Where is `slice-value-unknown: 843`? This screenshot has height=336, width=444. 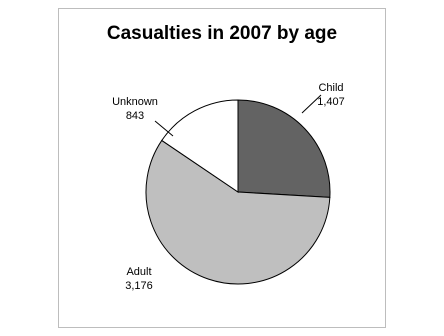 slice-value-unknown: 843 is located at coordinates (135, 116).